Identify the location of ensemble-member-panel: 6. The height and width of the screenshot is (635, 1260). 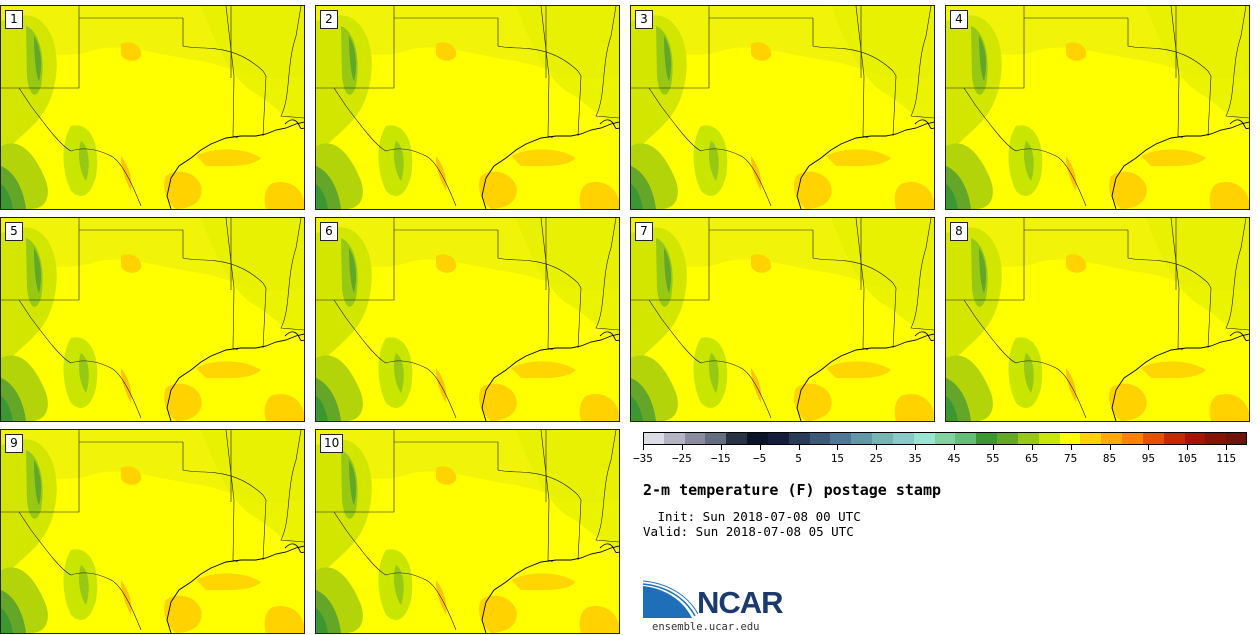
(467, 319).